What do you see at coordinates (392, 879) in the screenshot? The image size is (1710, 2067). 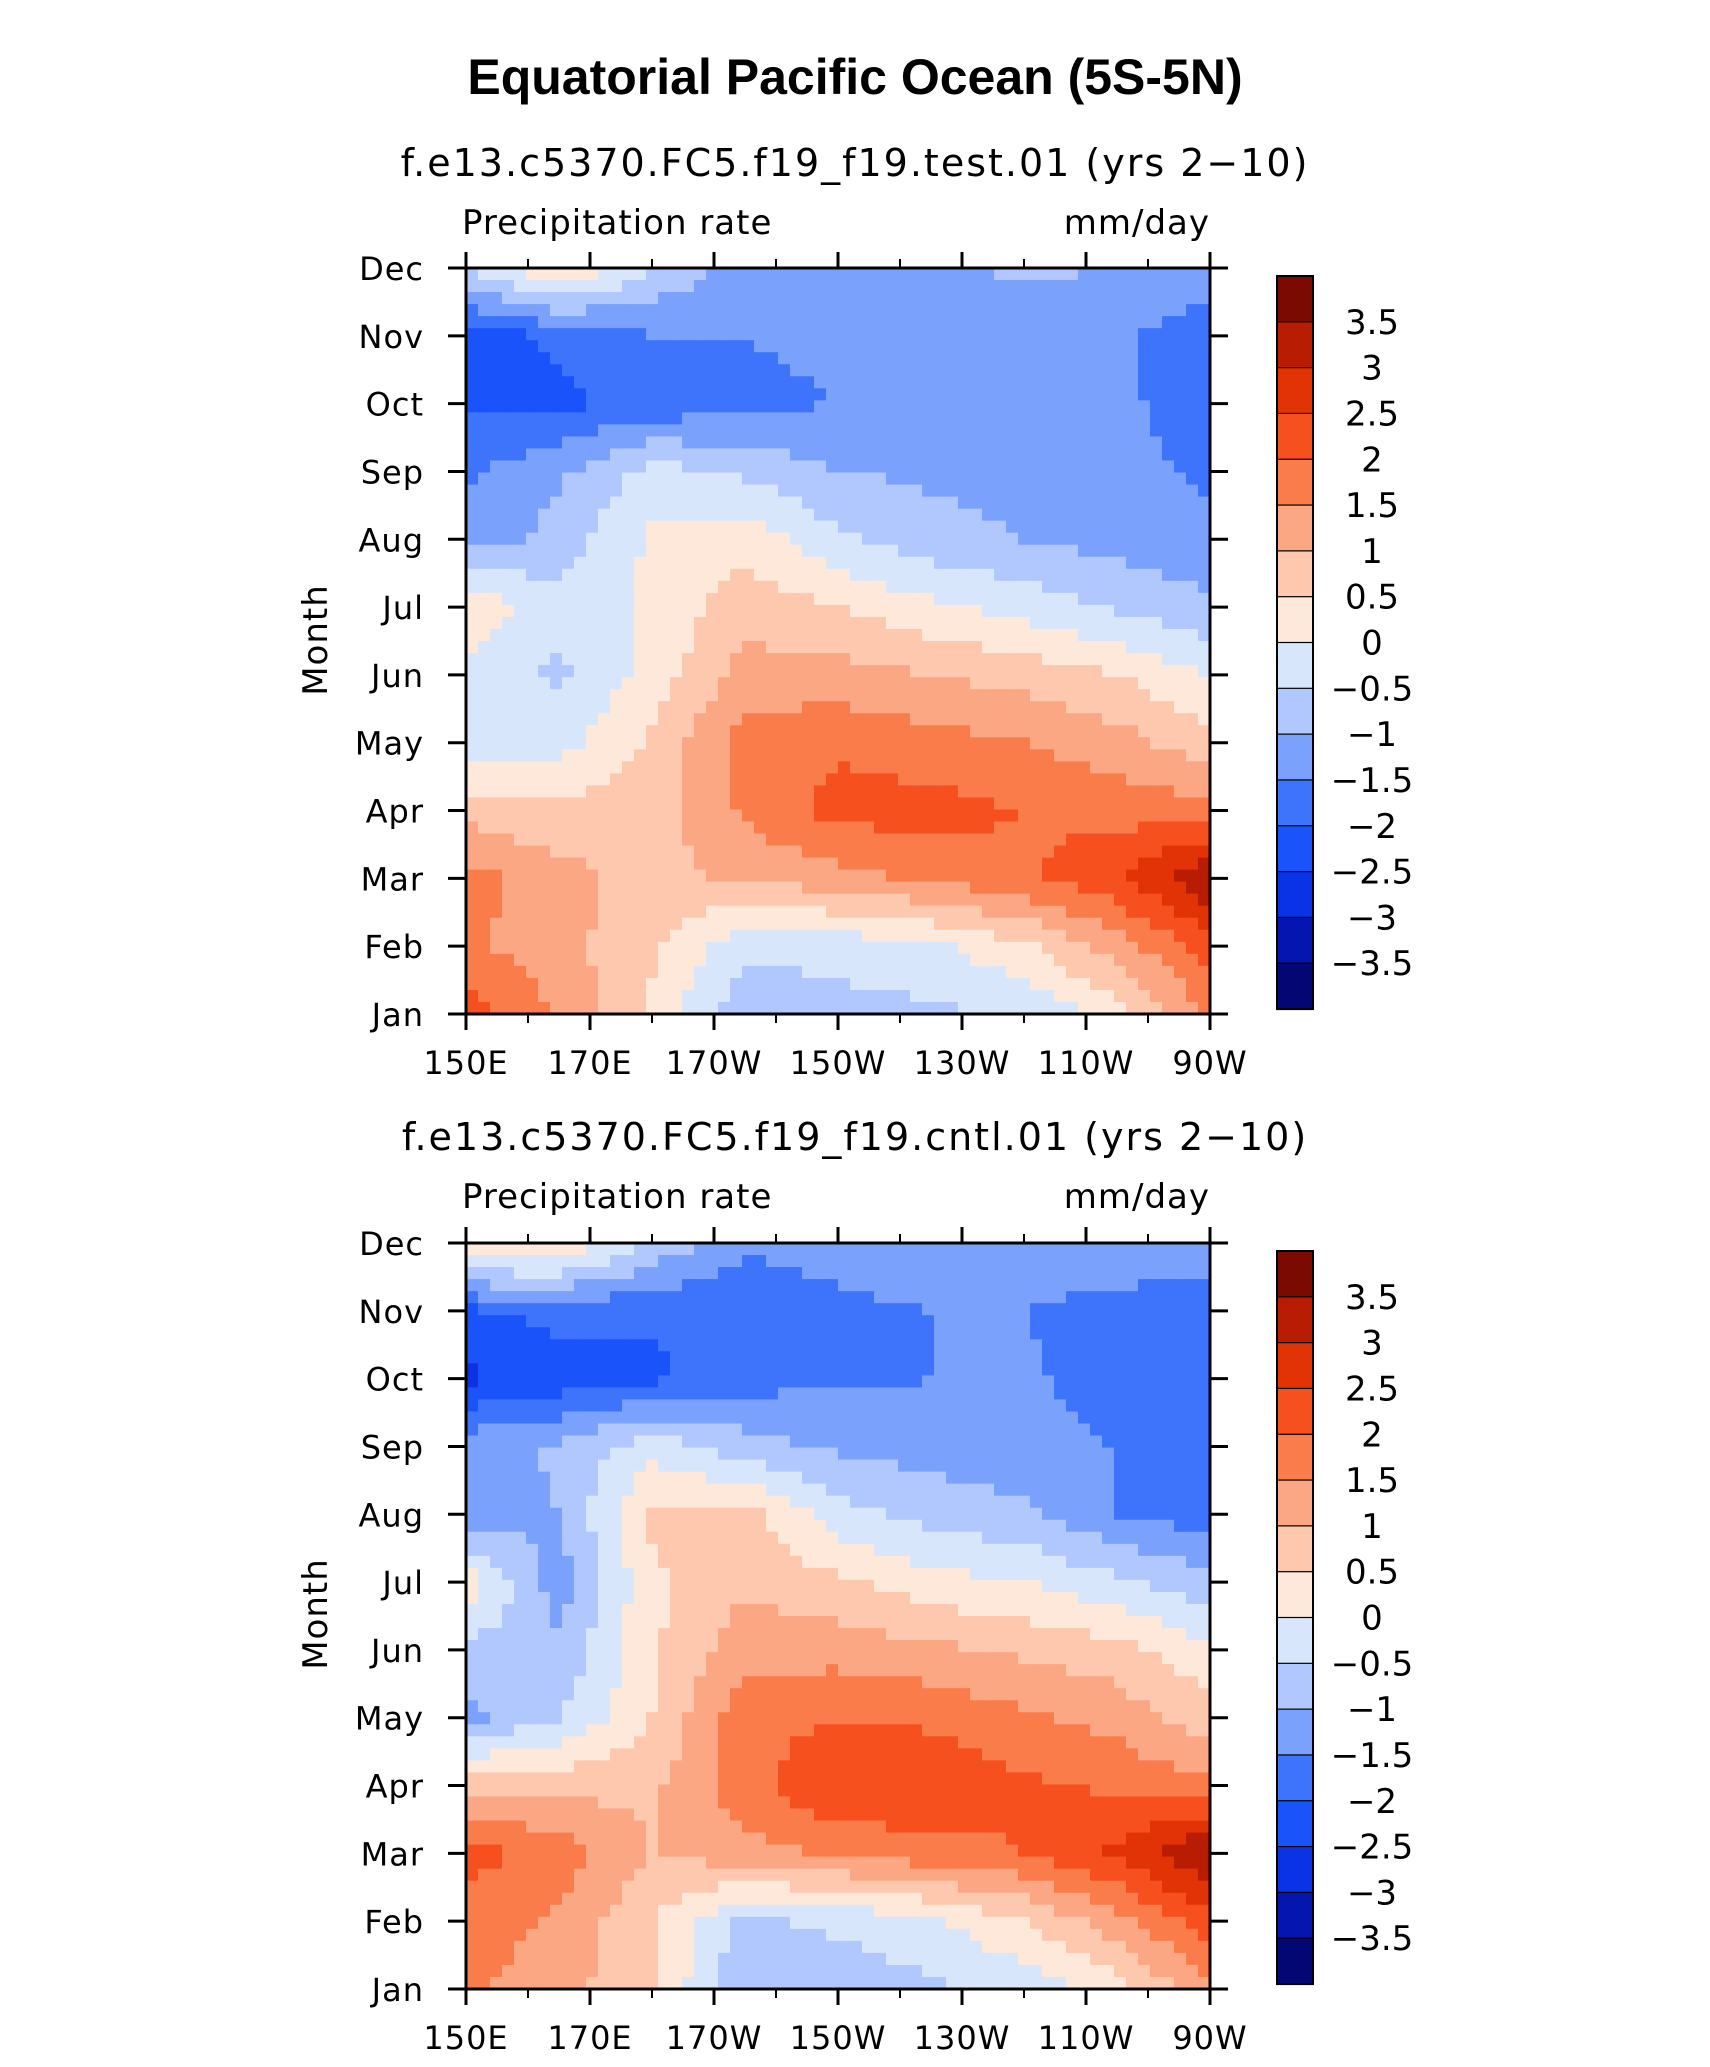 I see `y-tick-label: Mar` at bounding box center [392, 879].